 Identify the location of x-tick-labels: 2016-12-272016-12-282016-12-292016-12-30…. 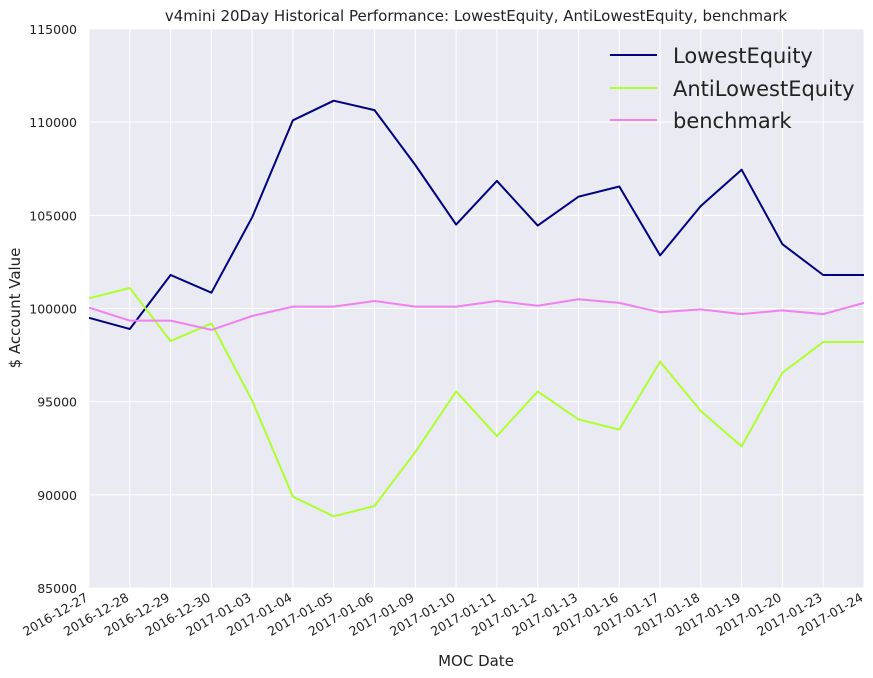
(442, 614).